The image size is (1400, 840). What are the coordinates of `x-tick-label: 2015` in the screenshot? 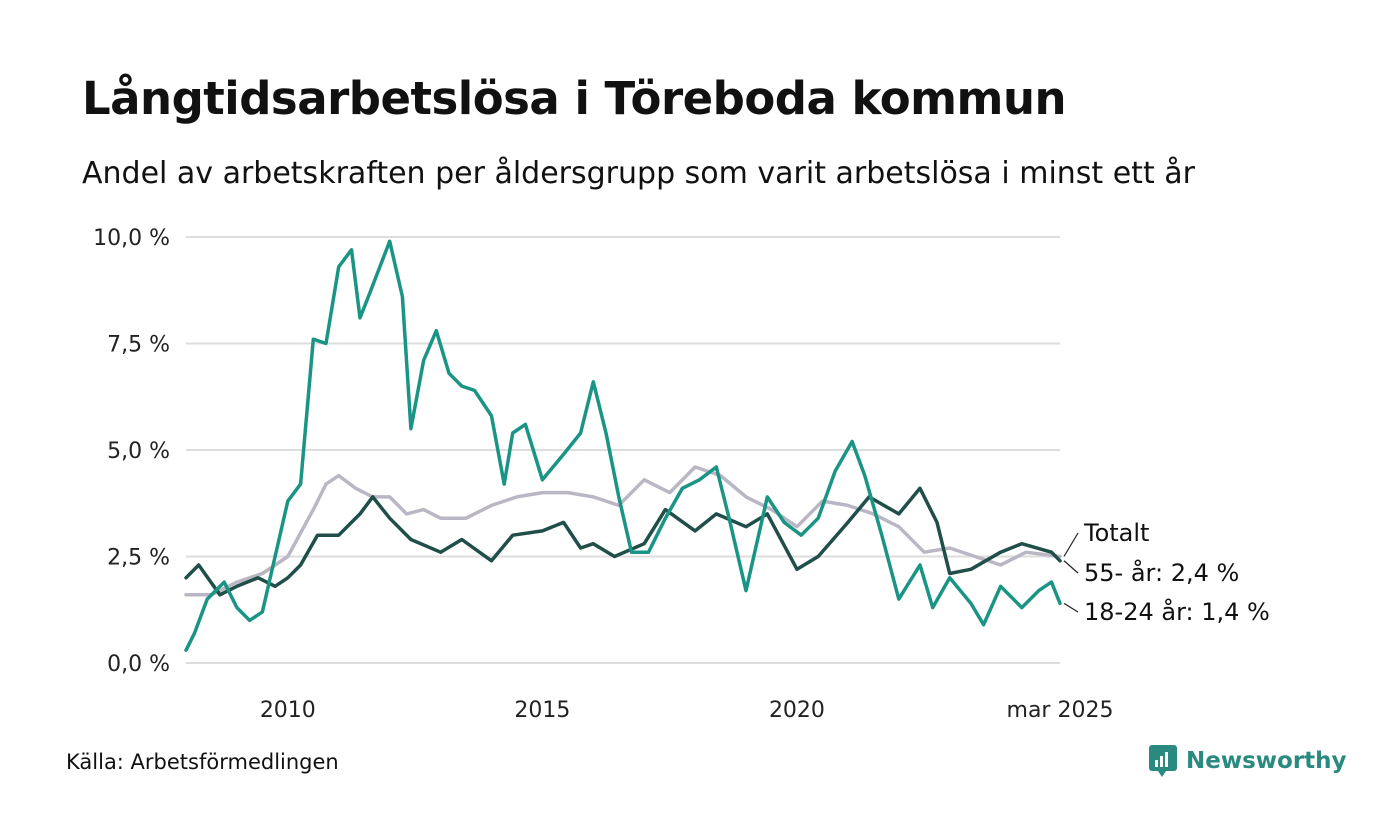 It's located at (542, 710).